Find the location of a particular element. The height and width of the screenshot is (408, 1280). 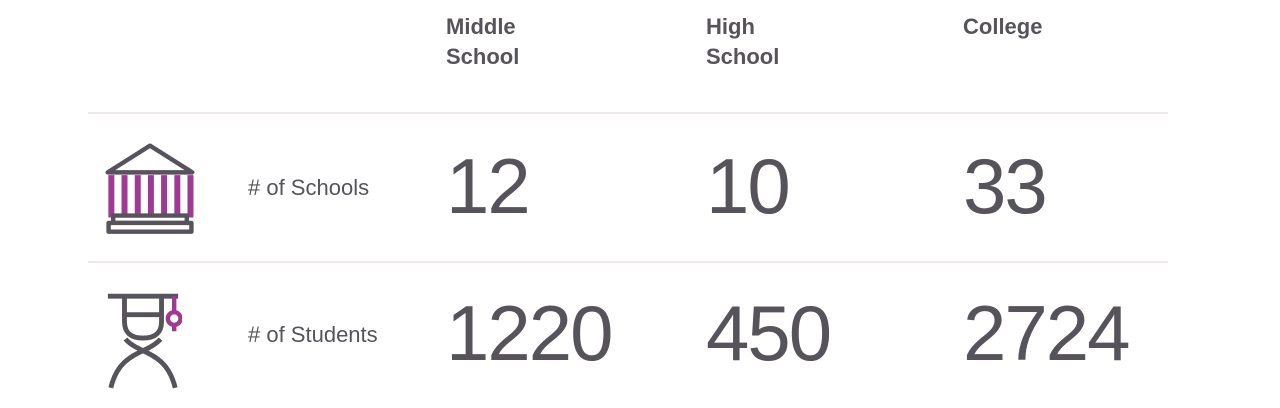

header-spacer-label is located at coordinates (347, 56).